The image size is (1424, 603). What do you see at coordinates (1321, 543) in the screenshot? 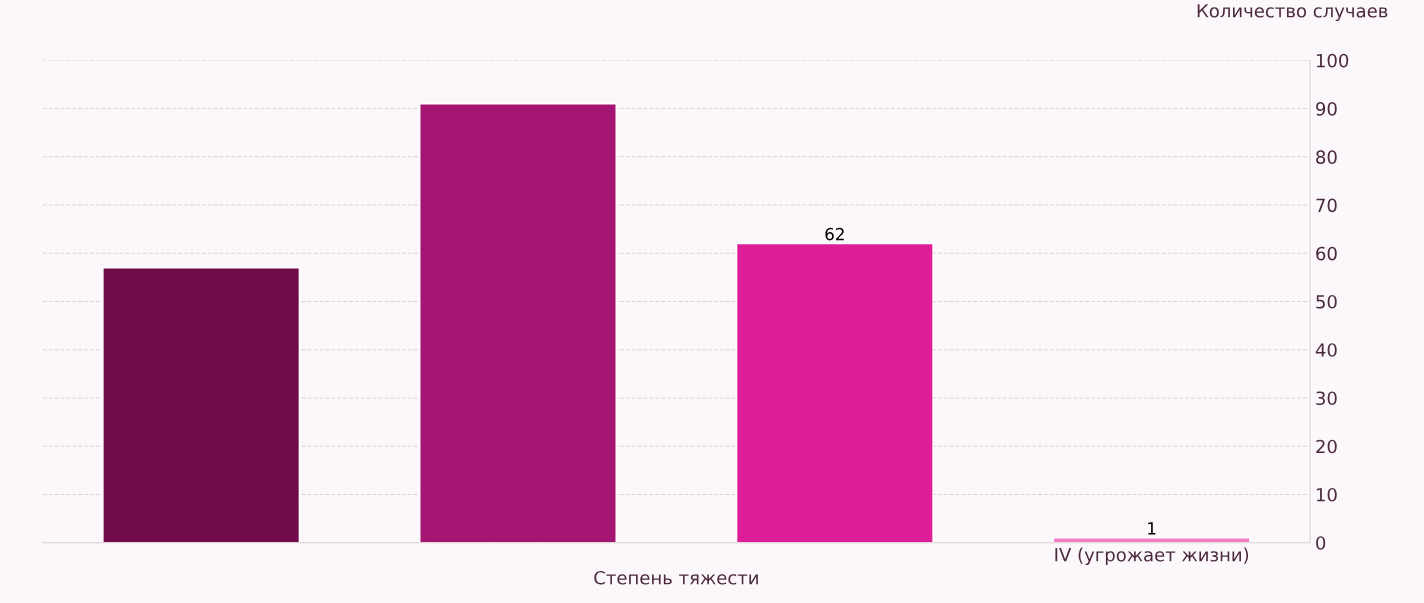
I see `y-tick-label: 0` at bounding box center [1321, 543].